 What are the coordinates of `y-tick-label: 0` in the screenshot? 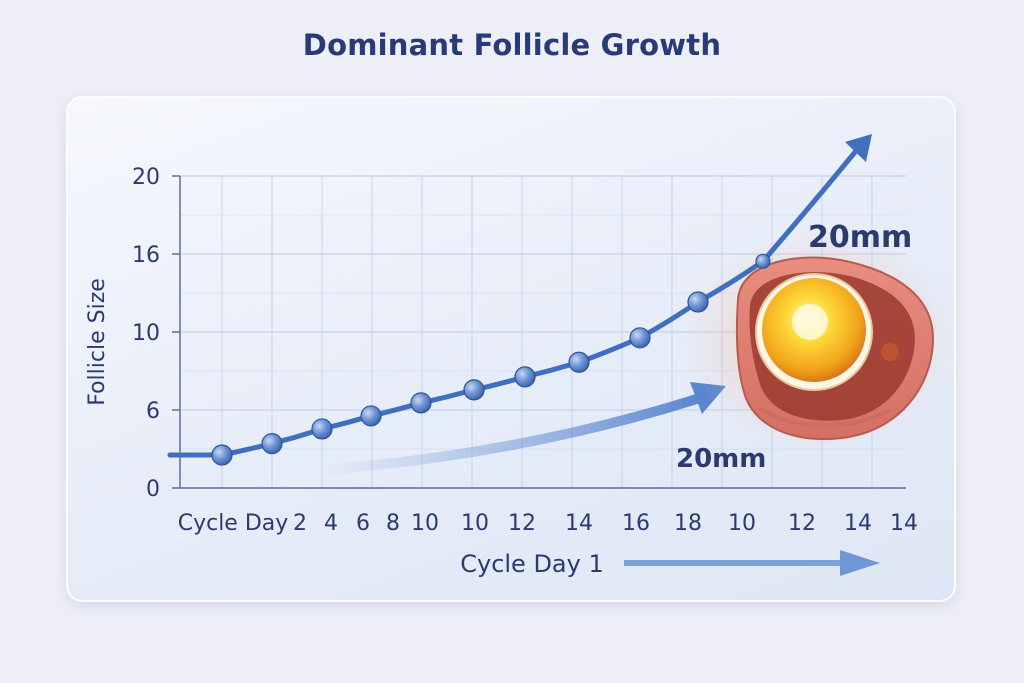 It's located at (153, 489).